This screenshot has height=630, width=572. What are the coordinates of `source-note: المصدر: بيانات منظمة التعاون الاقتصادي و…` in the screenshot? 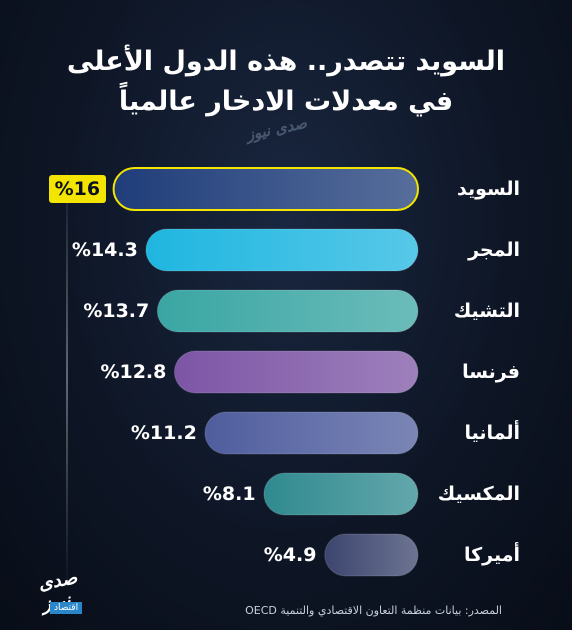 It's located at (373, 610).